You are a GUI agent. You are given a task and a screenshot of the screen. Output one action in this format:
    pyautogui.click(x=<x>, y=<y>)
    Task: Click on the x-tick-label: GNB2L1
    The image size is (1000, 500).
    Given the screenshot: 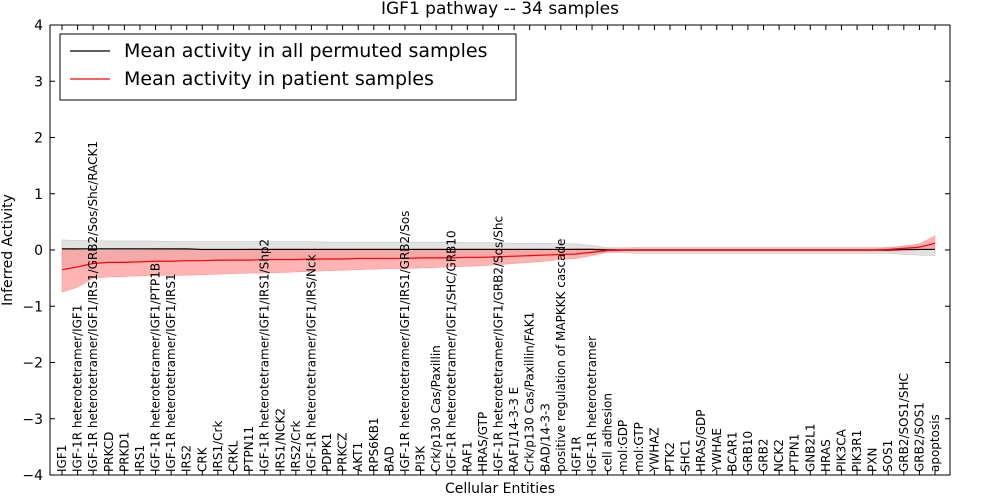 What is the action you would take?
    pyautogui.click(x=810, y=448)
    